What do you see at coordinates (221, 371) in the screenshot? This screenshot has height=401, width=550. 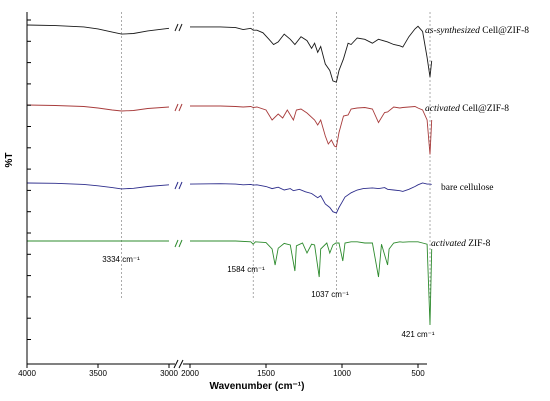 I see `x-ticks: 4000 3500 3000 2000 1500 1000 500` at bounding box center [221, 371].